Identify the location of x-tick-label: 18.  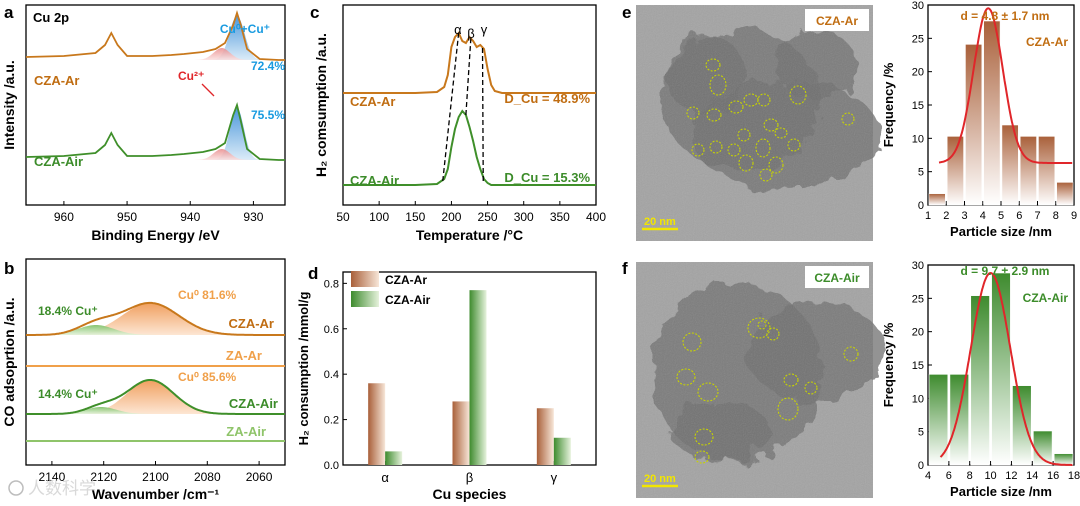
(1074, 476).